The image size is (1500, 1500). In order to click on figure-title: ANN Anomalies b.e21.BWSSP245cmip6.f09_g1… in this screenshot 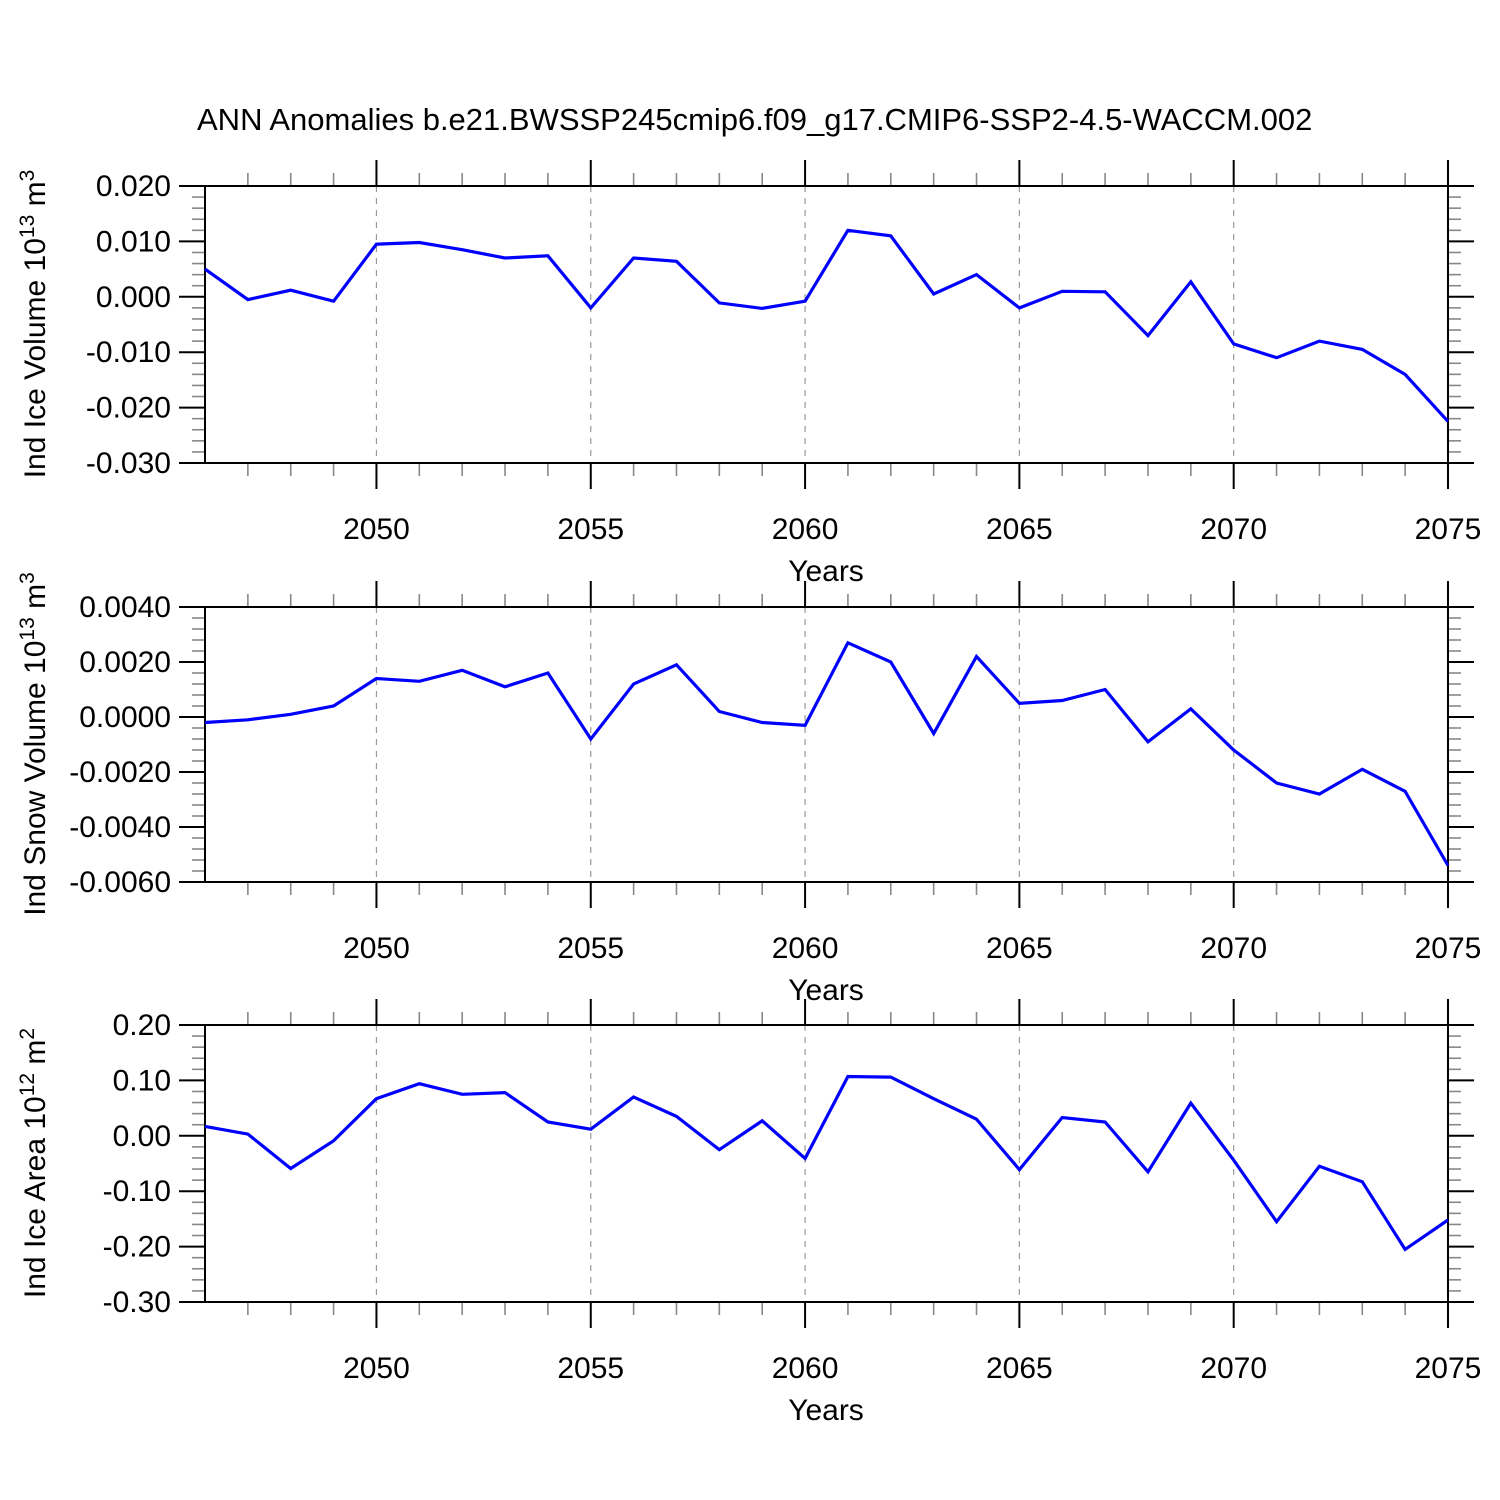, I will do `click(755, 119)`.